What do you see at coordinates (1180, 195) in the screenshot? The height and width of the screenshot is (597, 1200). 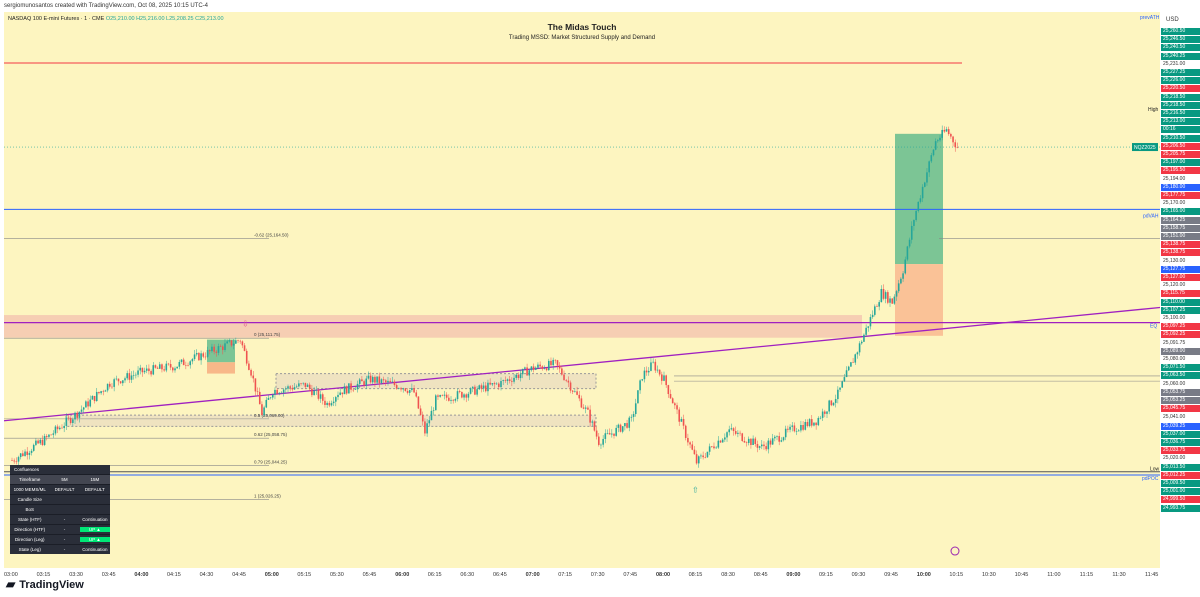 I see `price-label: 25,177.75` at bounding box center [1180, 195].